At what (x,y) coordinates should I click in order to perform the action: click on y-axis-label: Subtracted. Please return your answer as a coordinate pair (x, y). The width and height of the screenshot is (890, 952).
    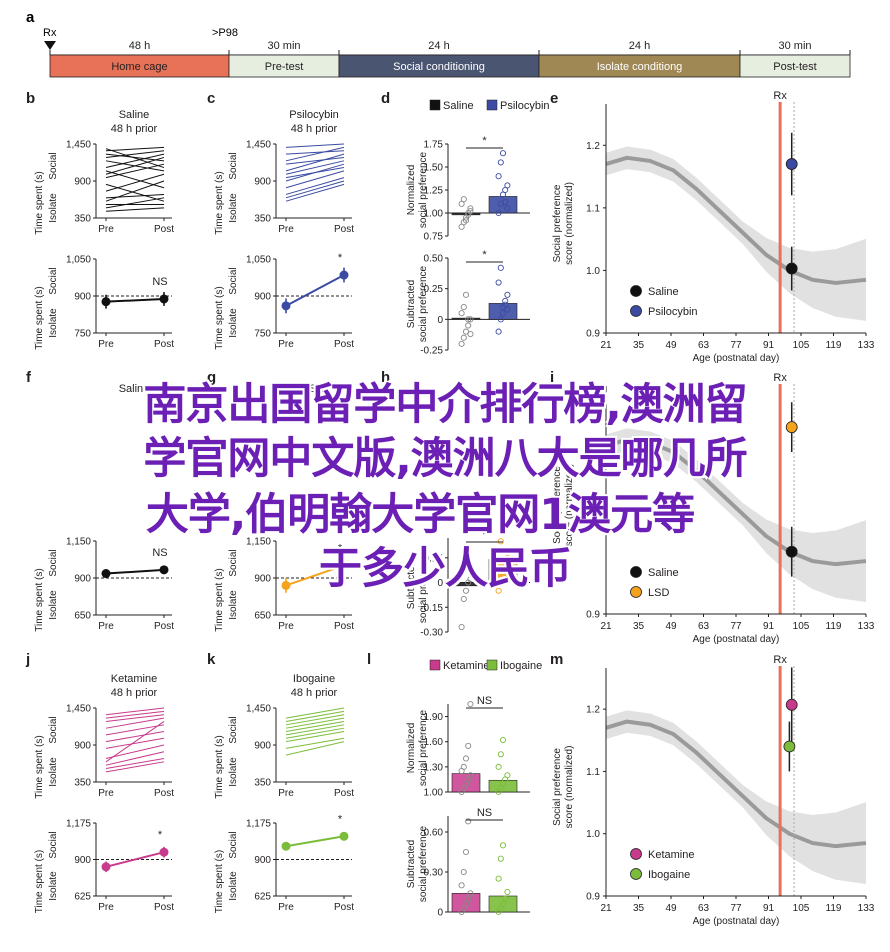
    Looking at the image, I should click on (411, 864).